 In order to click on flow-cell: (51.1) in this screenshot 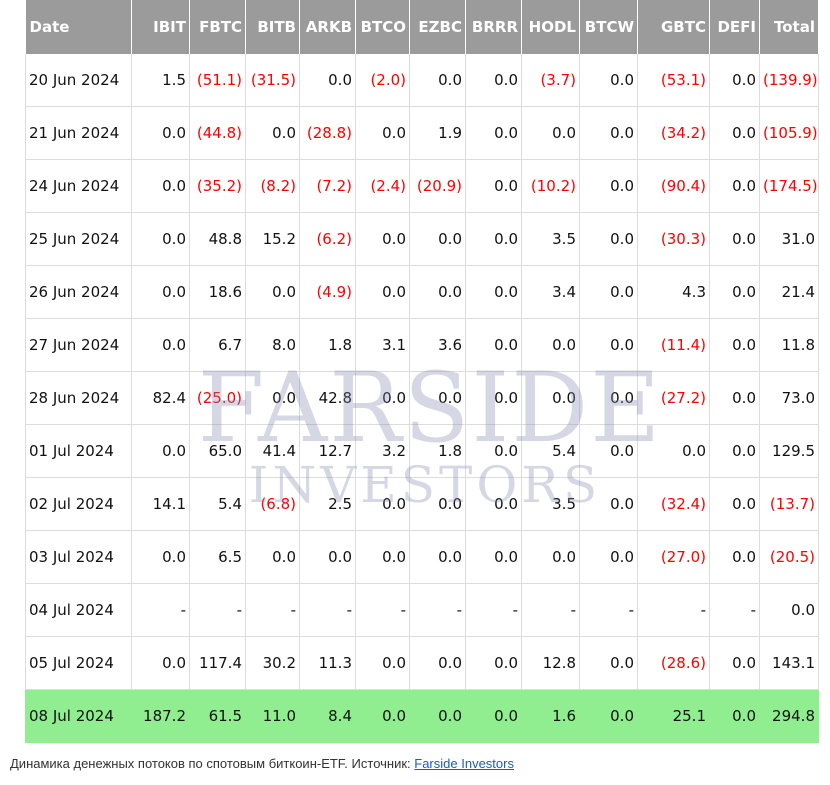, I will do `click(217, 80)`.